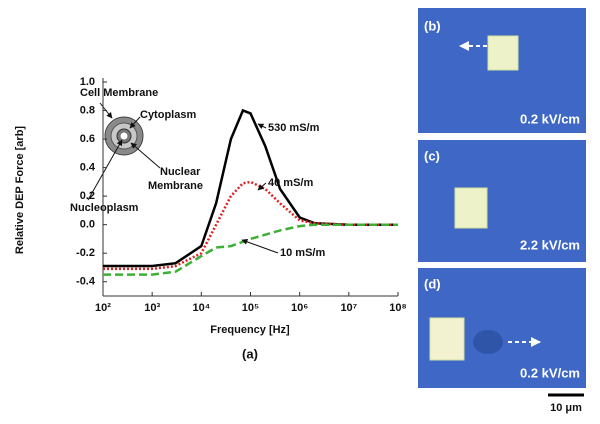 This screenshot has height=424, width=600. I want to click on annotation: Membrane, so click(175, 186).